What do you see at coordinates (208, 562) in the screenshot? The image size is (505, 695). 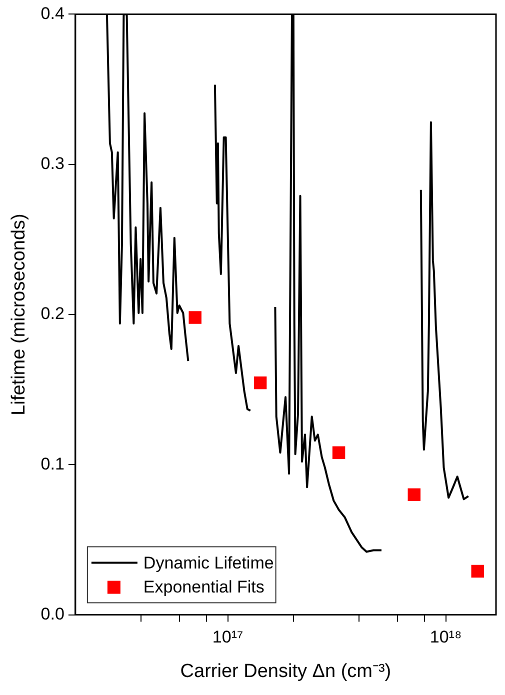 I see `legend-label: Dynamic Lifetime` at bounding box center [208, 562].